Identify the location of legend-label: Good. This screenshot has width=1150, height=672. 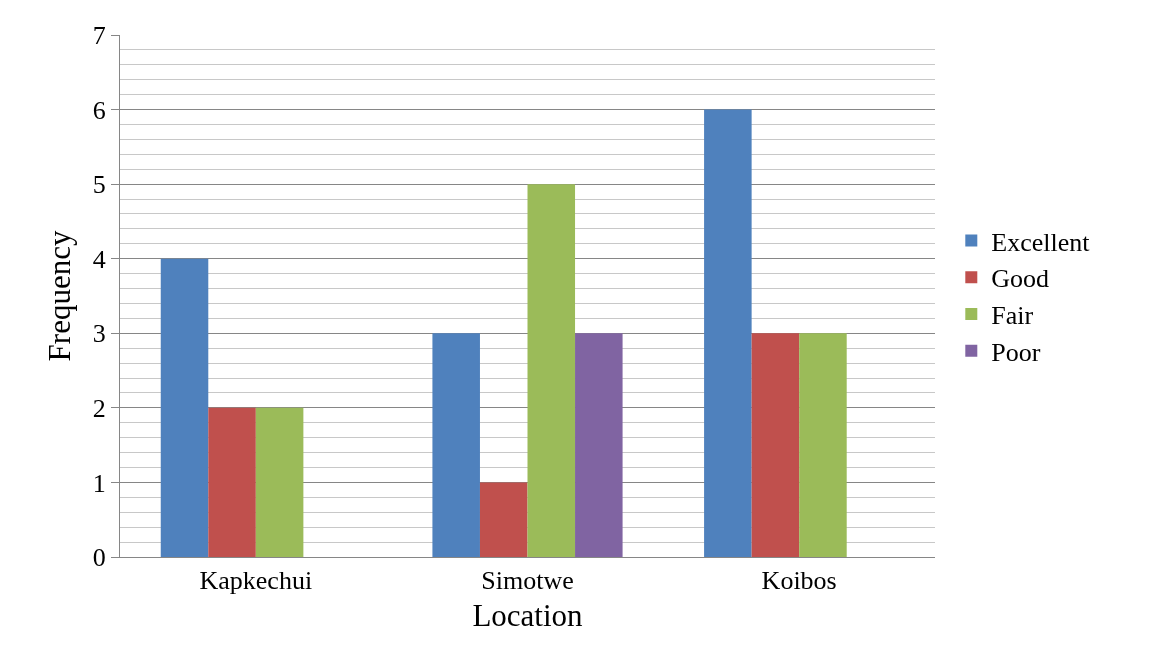
(1020, 279).